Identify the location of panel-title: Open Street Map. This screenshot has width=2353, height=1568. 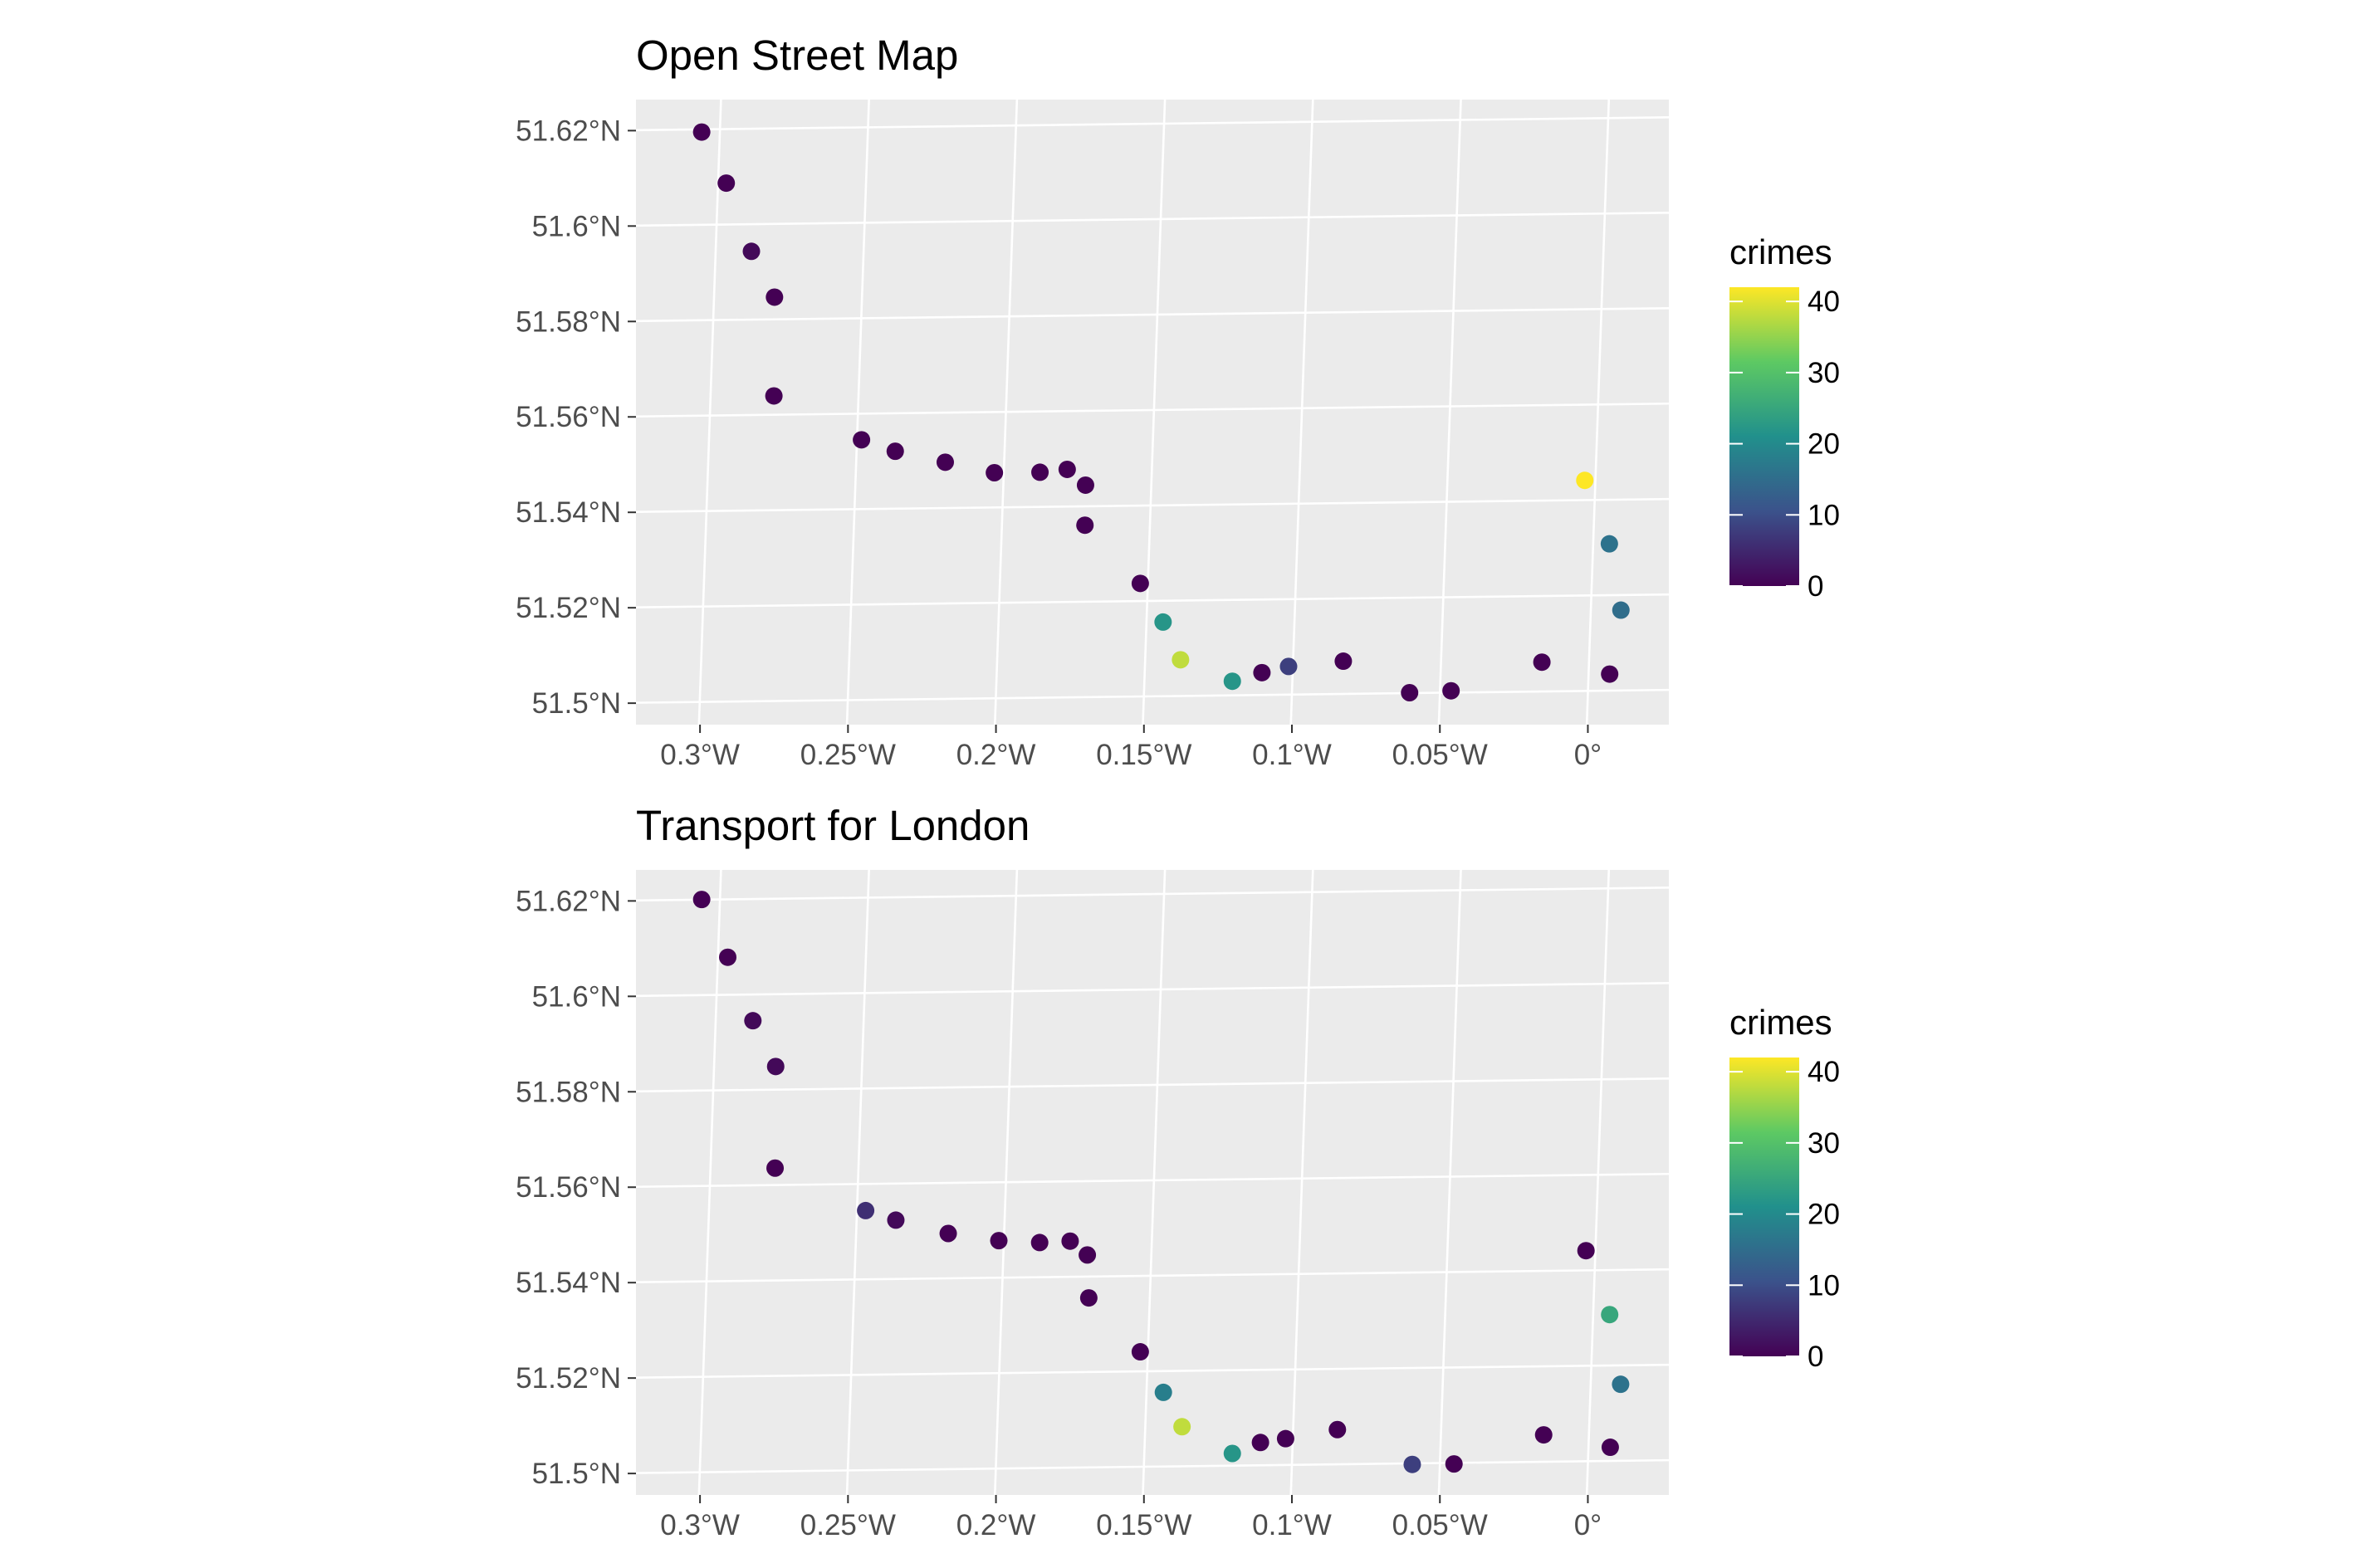
(797, 55).